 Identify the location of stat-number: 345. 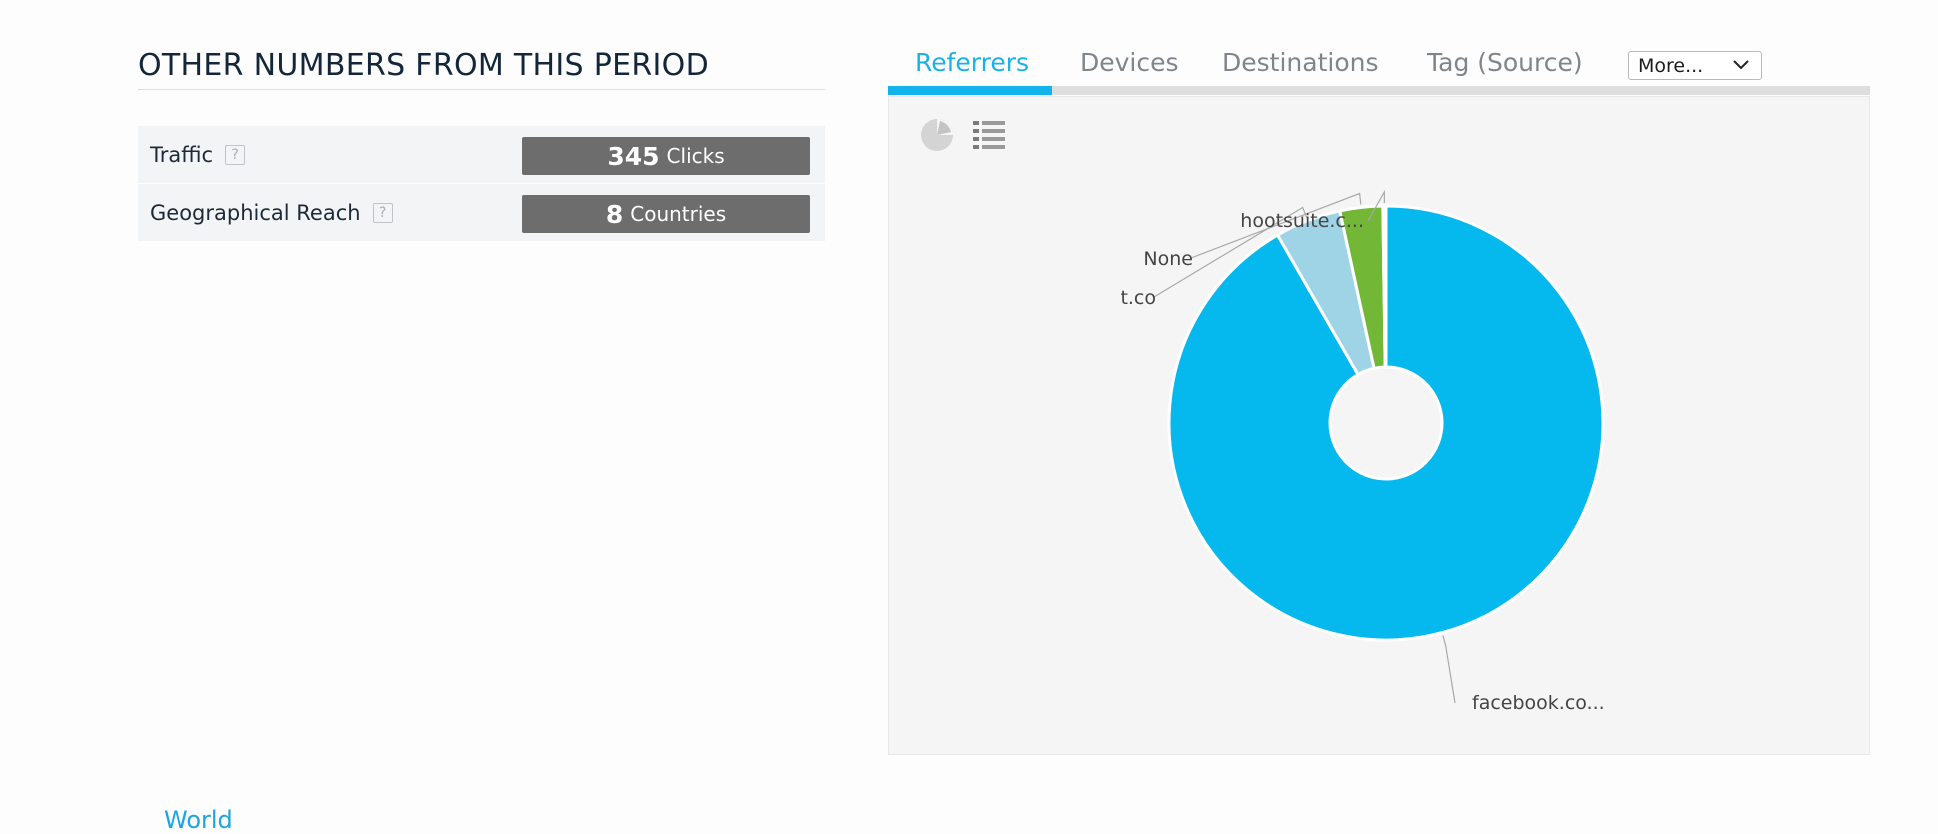
(633, 156).